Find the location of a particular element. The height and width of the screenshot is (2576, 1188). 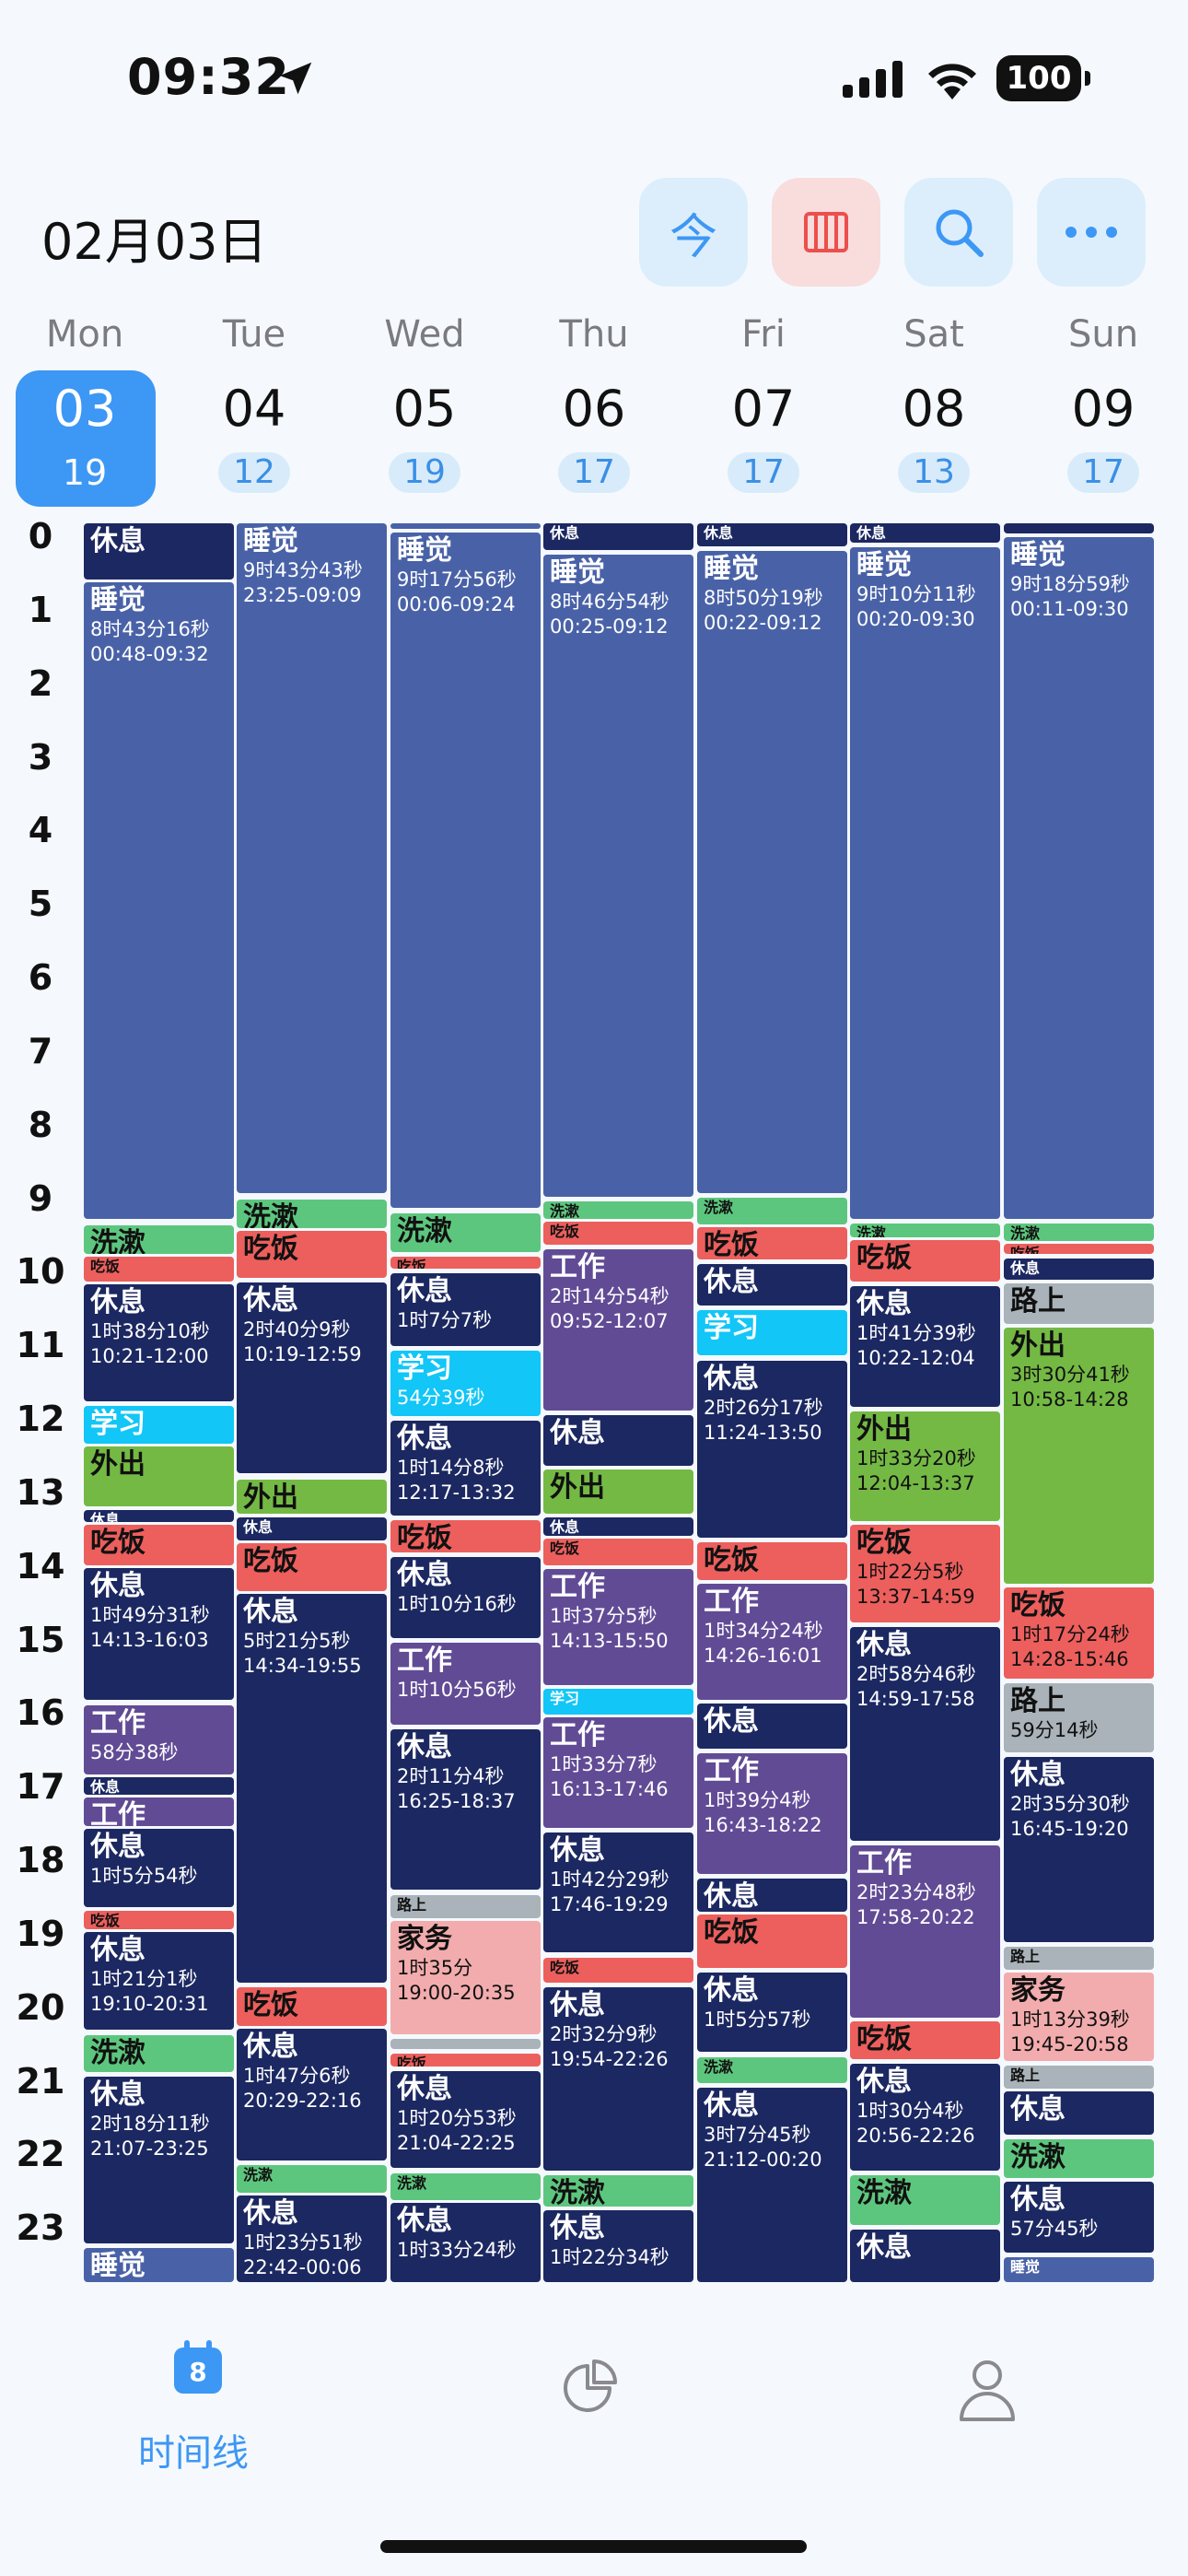

event-block-rest: 休息 1时10分16秒 is located at coordinates (465, 1597).